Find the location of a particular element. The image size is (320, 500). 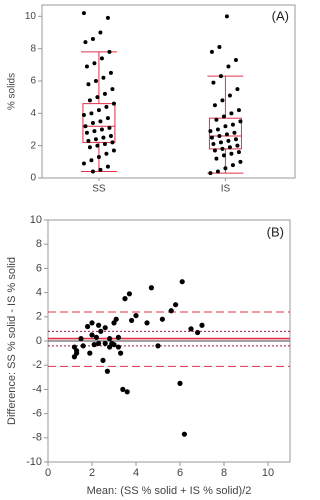

y-tick-label: 8 is located at coordinates (39, 244).